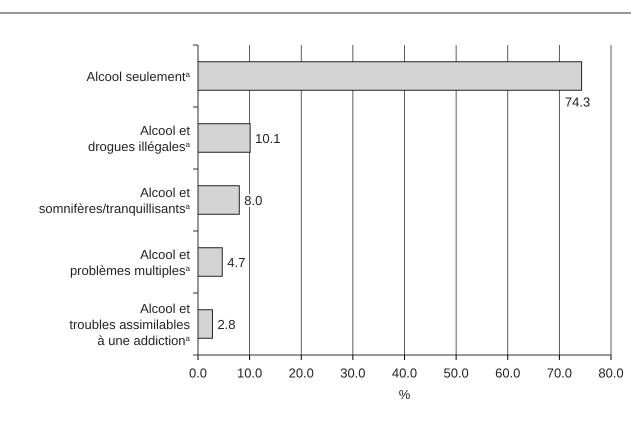  I want to click on y-tick-label: Alcool et problèmes multiples$^{a}$, so click(130, 262).